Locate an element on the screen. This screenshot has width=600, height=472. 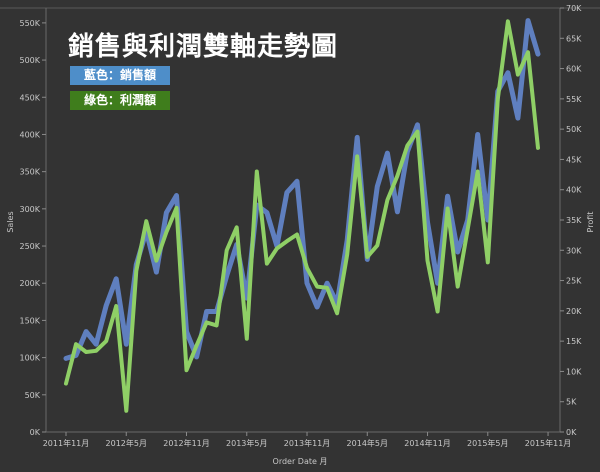
right-axis-title: Profit is located at coordinates (590, 222).